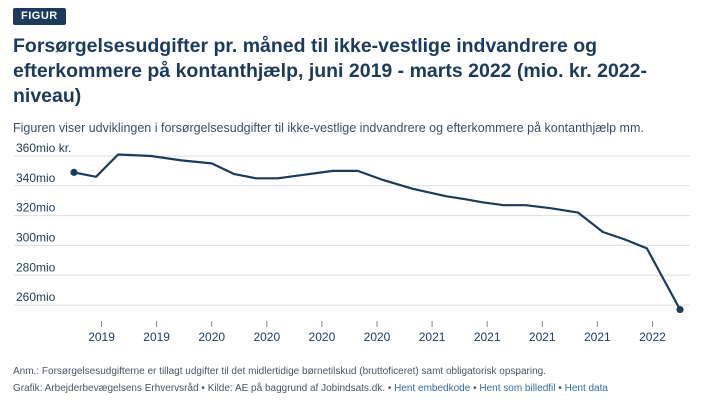  What do you see at coordinates (36, 178) in the screenshot?
I see `y-tick-label: 340mio` at bounding box center [36, 178].